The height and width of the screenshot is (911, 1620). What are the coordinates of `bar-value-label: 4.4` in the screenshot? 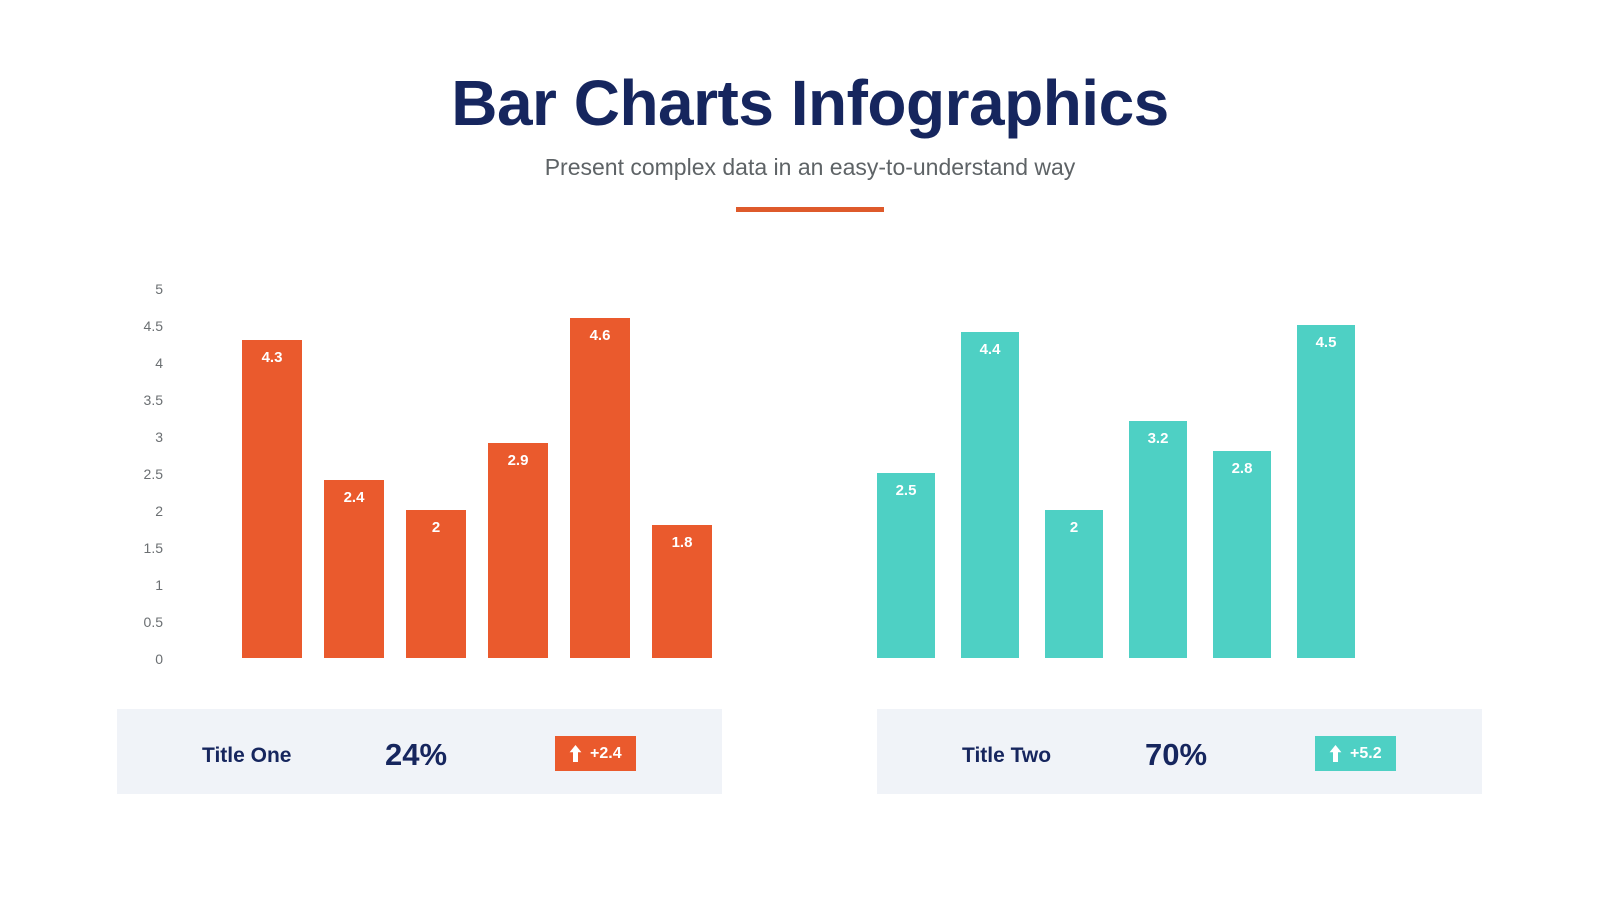 It's located at (990, 350).